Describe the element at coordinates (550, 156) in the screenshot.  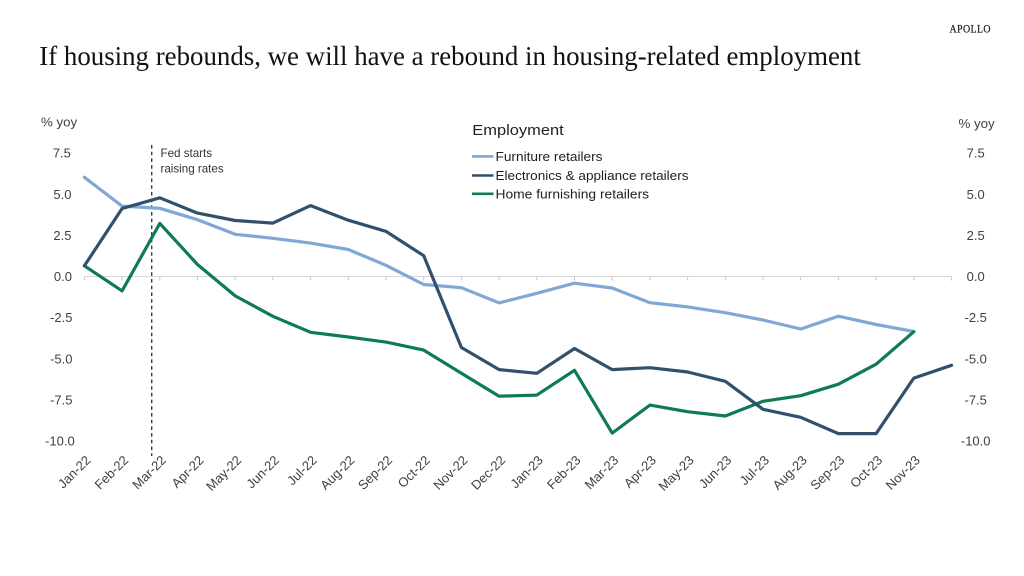
I see `svg-text: Furniture retailers` at that location.